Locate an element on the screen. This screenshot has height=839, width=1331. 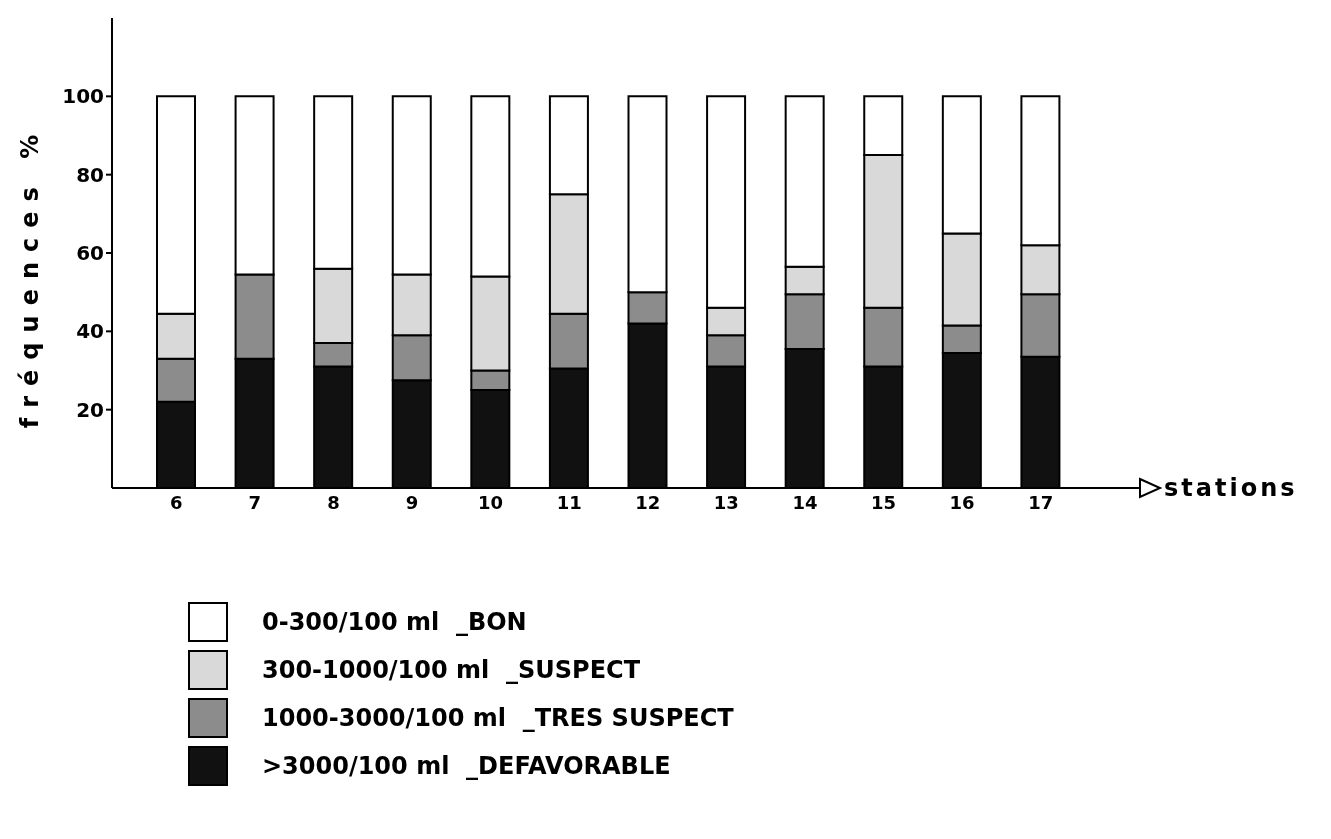
x-tick-label: 10 is located at coordinates (491, 502).